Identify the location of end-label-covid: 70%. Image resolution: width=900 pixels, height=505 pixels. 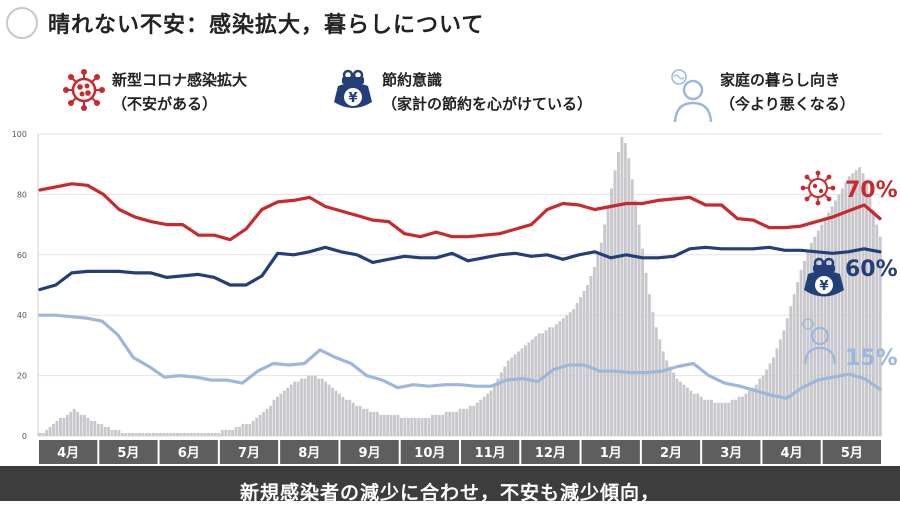
(871, 190).